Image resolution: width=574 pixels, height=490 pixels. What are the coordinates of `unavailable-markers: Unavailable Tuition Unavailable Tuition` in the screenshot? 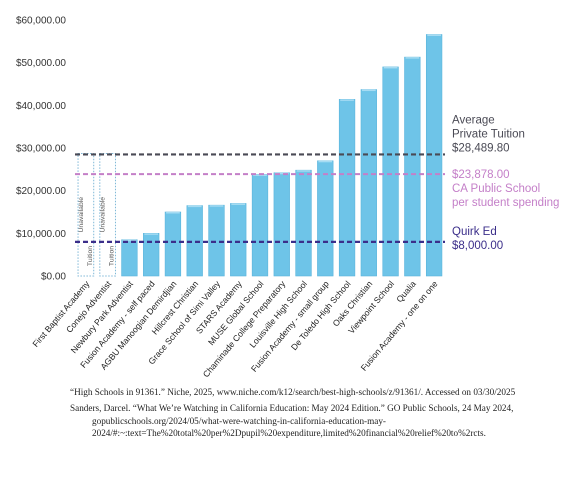 It's located at (96, 214).